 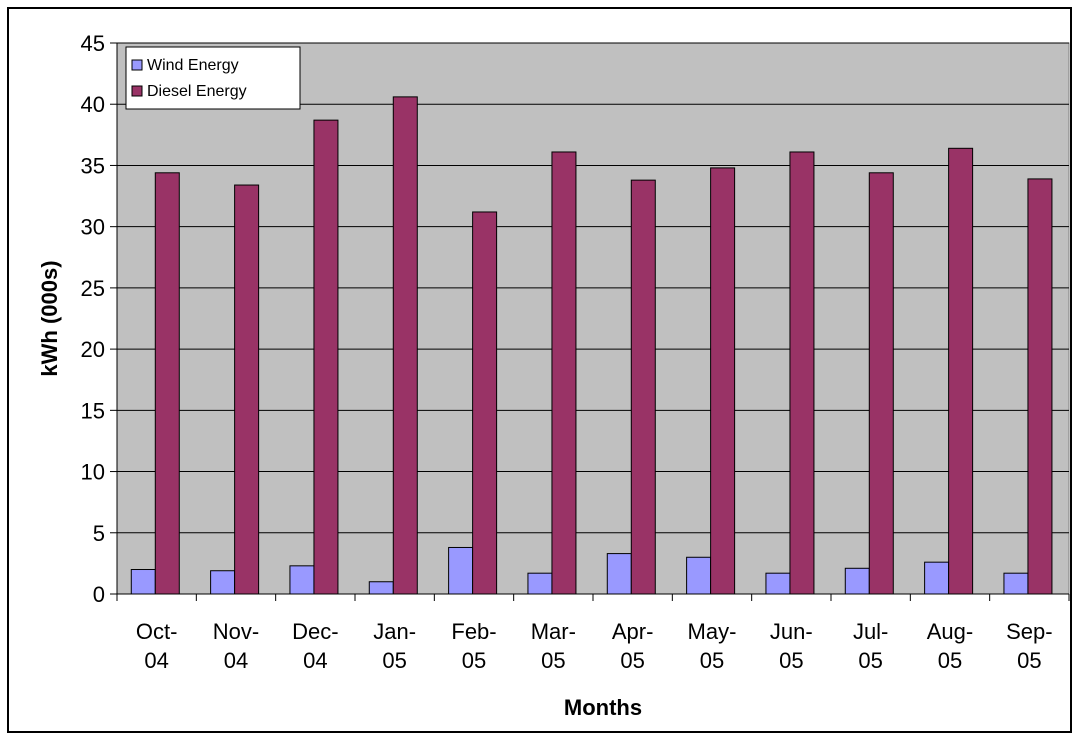 I want to click on x-tick-label: Jul-, so click(x=870, y=631).